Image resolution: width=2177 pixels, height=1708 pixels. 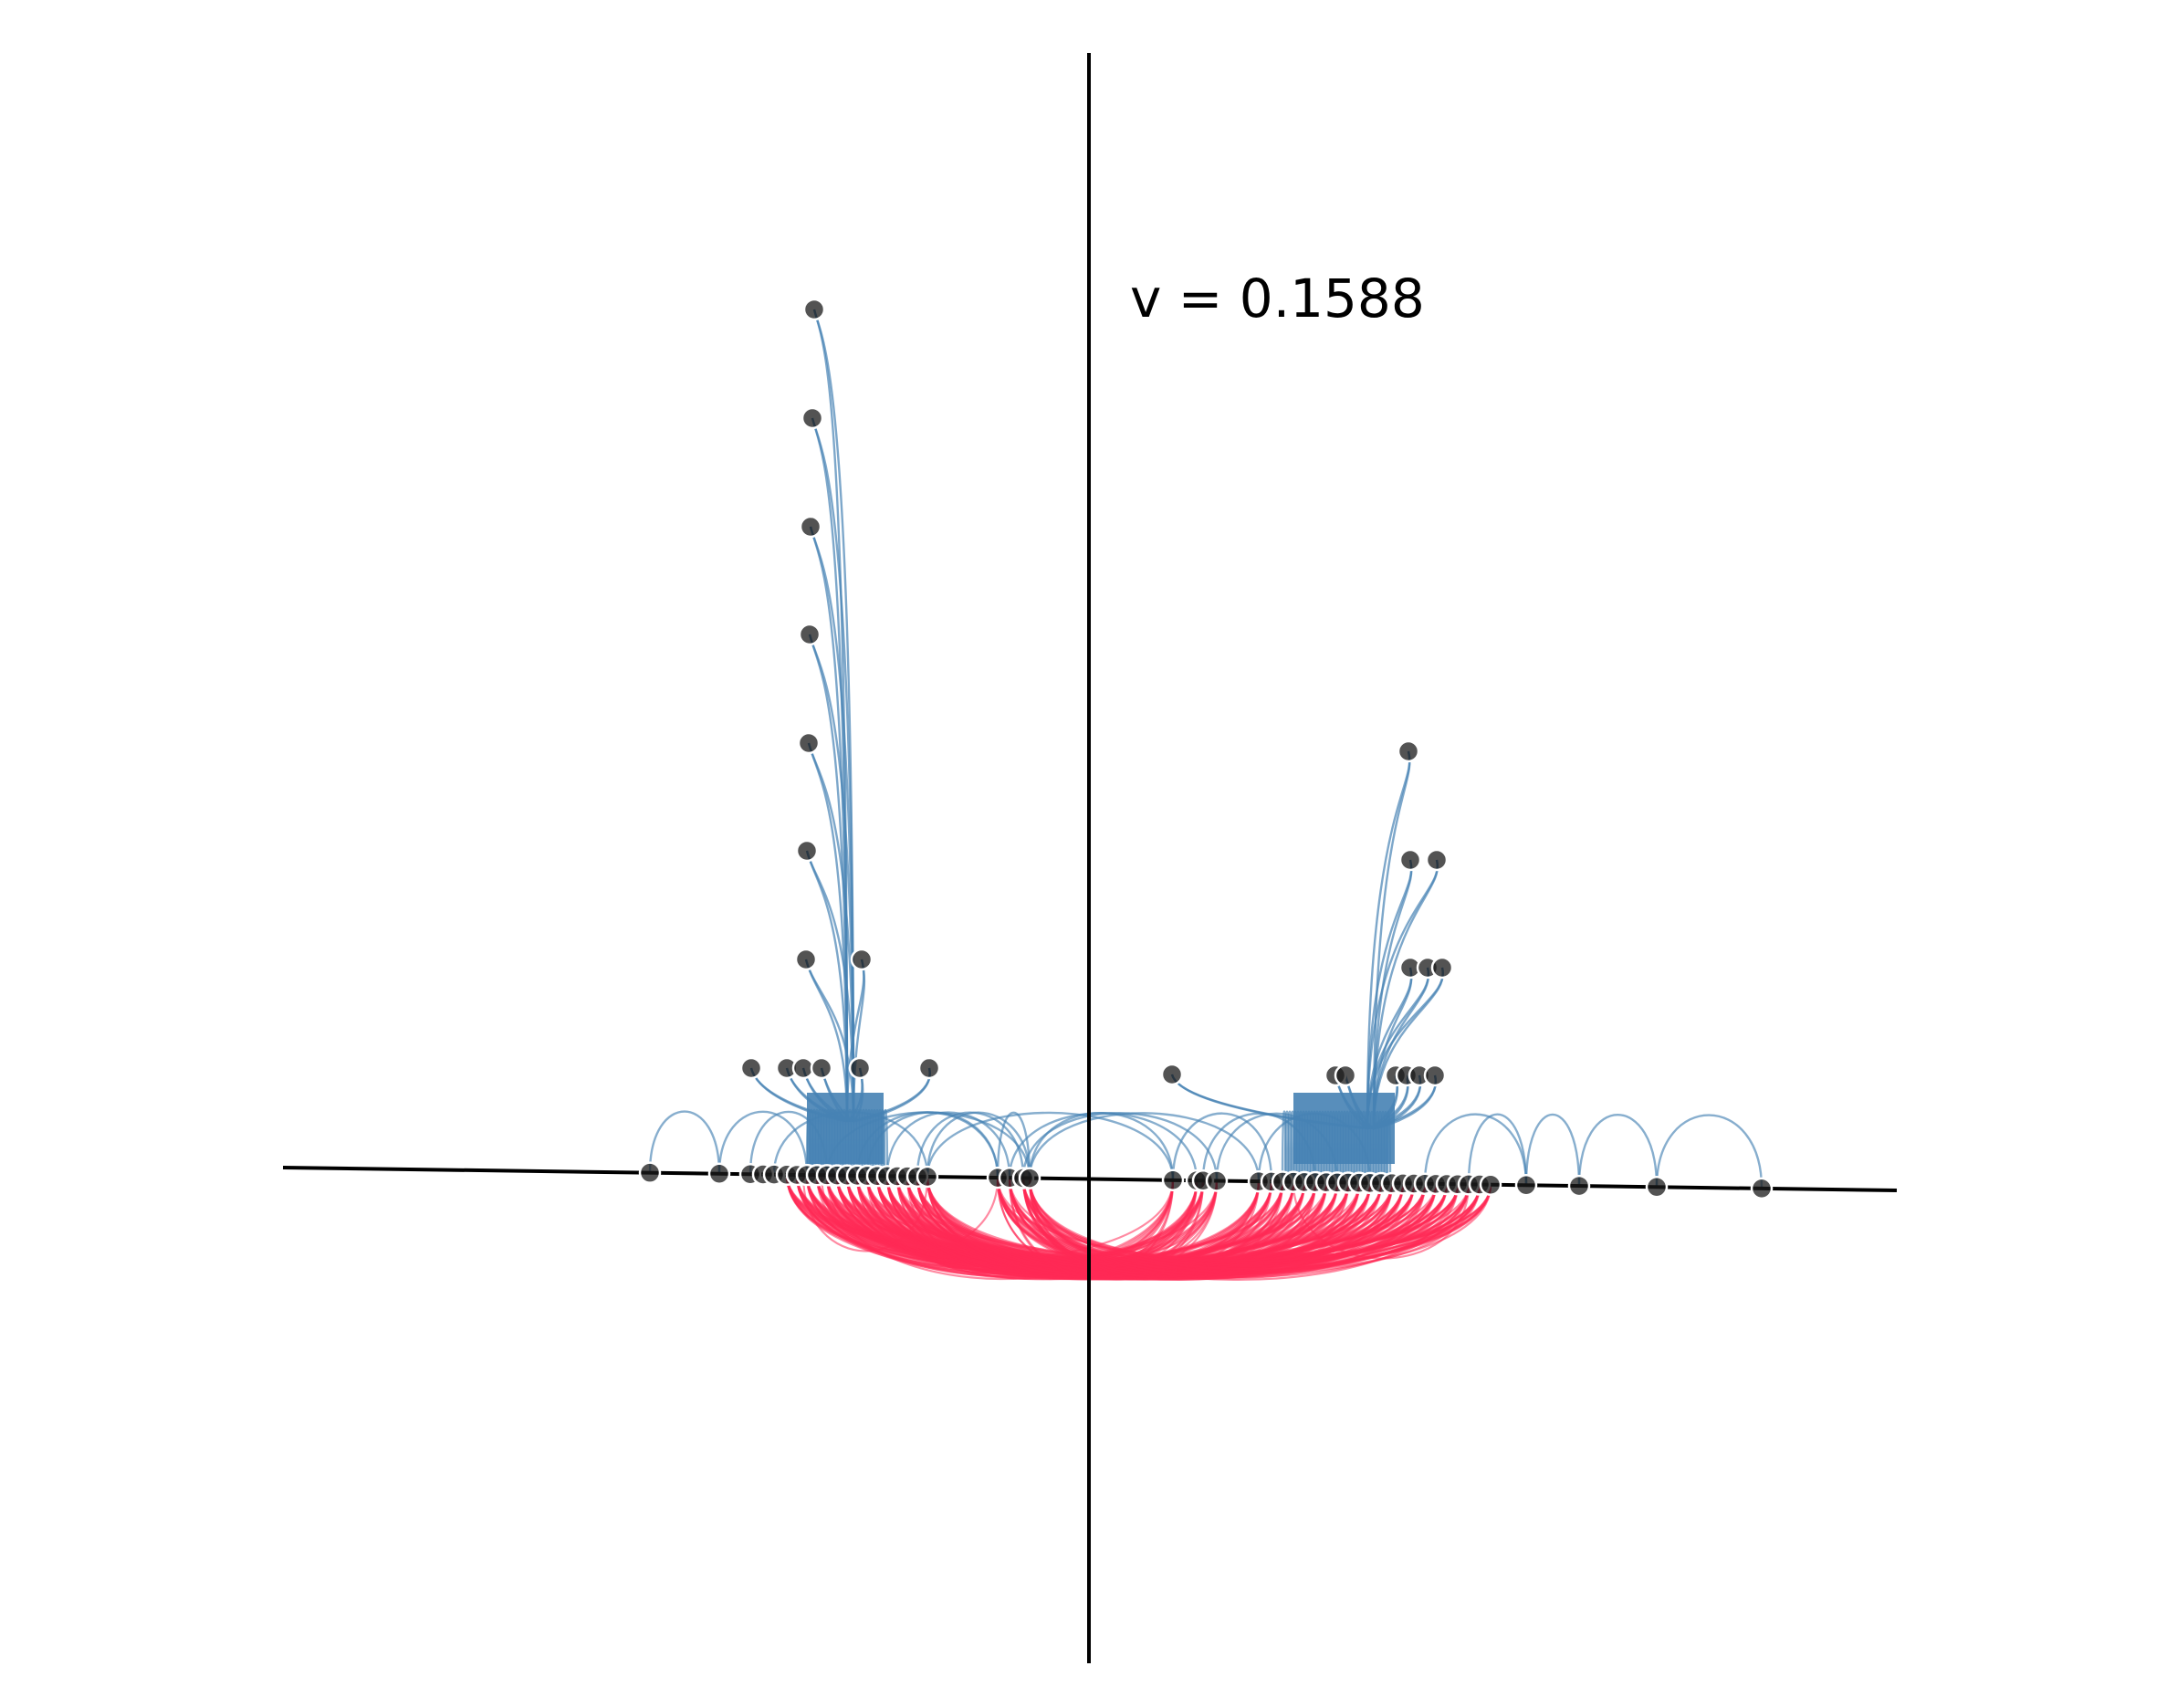 What do you see at coordinates (1277, 299) in the screenshot?
I see `v-value-label: v = 0.1588` at bounding box center [1277, 299].